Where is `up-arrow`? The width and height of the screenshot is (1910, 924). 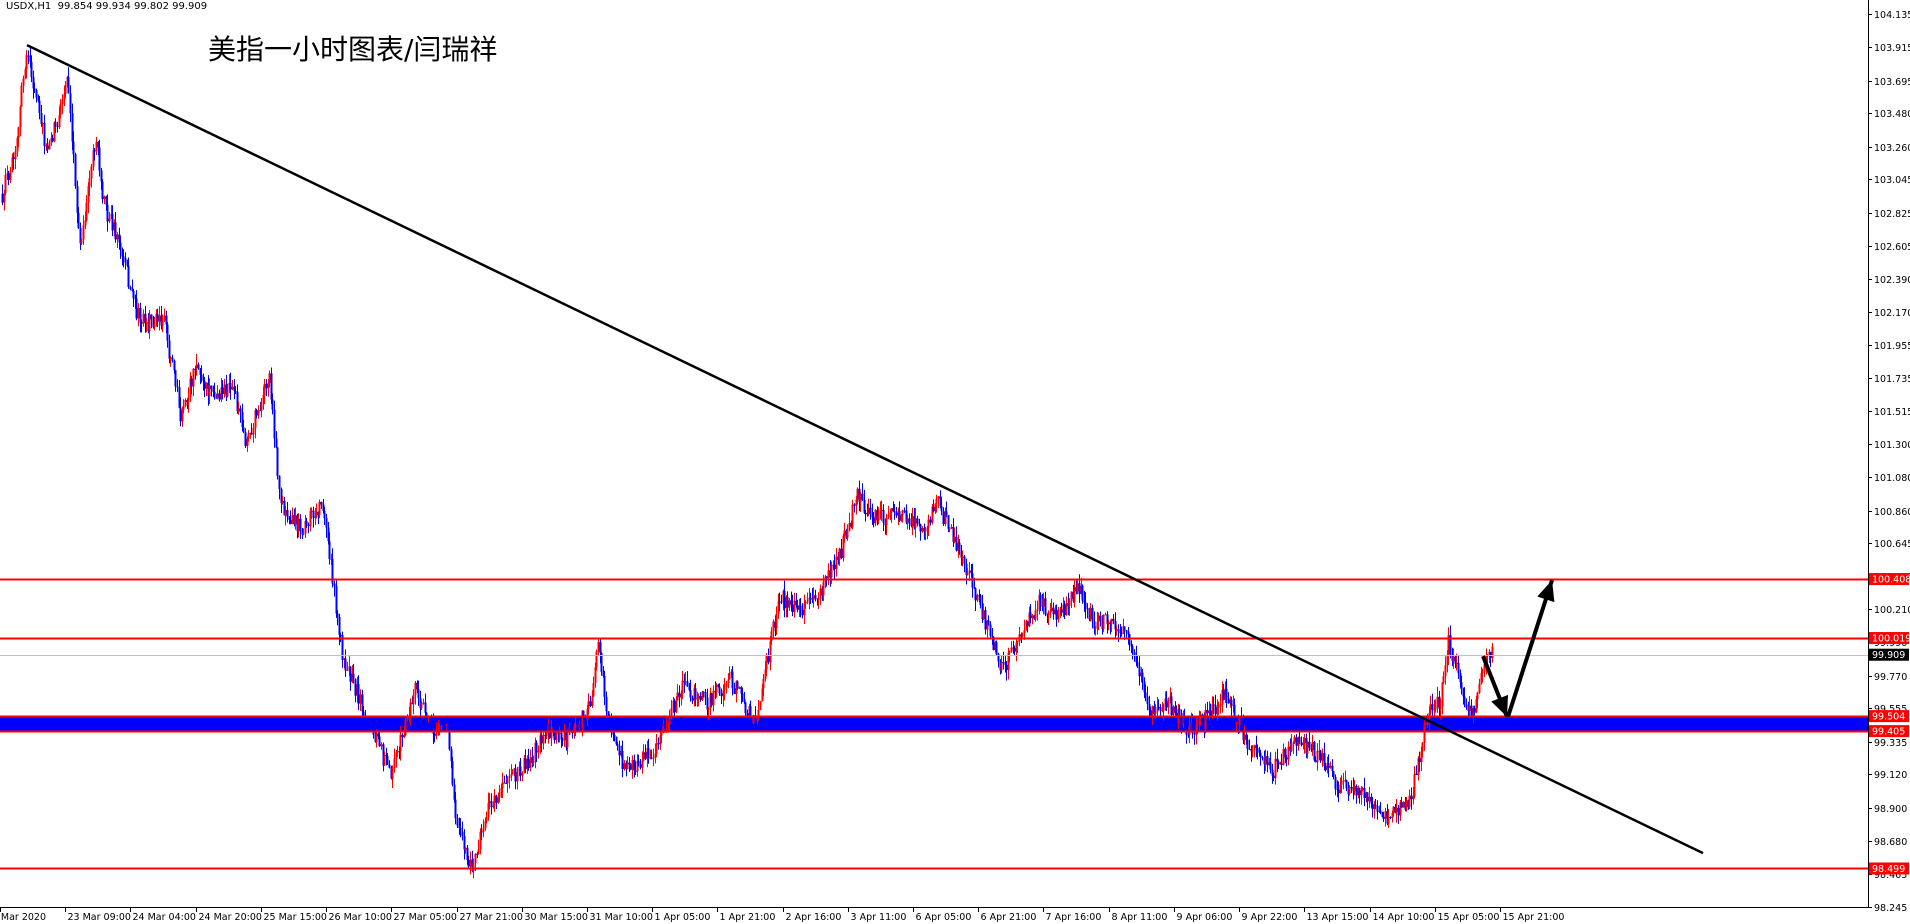 up-arrow is located at coordinates (1530, 648).